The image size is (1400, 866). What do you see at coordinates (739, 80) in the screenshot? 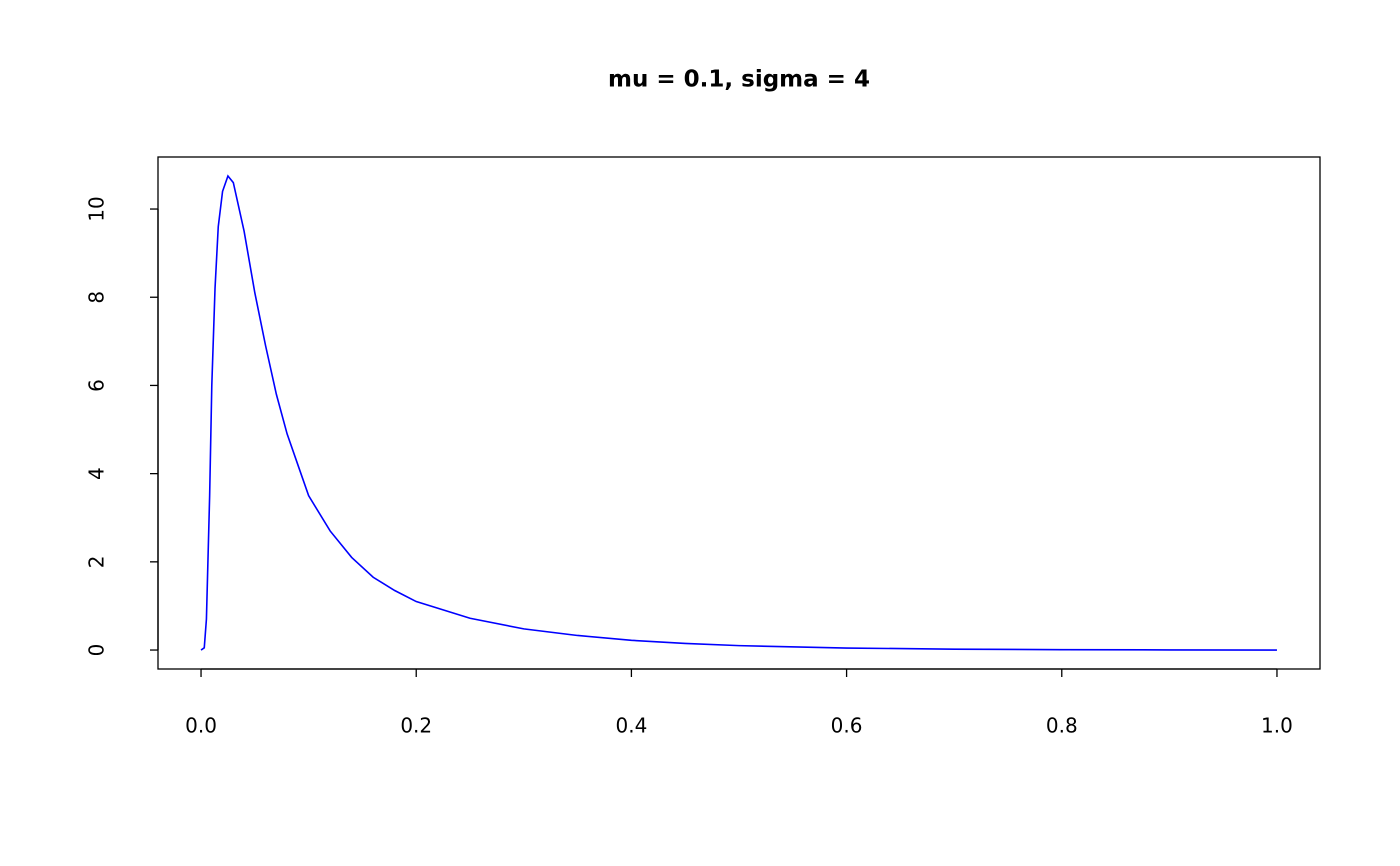
I see `chart-title: mu = 0.1, sigma = 4` at bounding box center [739, 80].